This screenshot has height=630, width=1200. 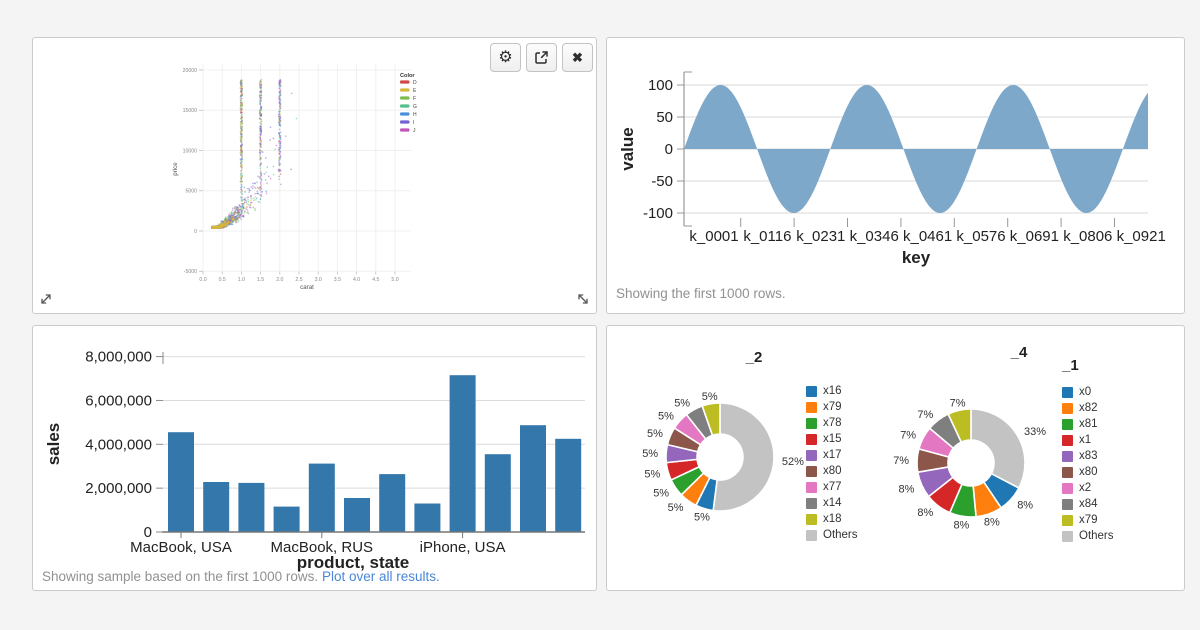 I want to click on svg-text: Color, so click(x=407, y=76).